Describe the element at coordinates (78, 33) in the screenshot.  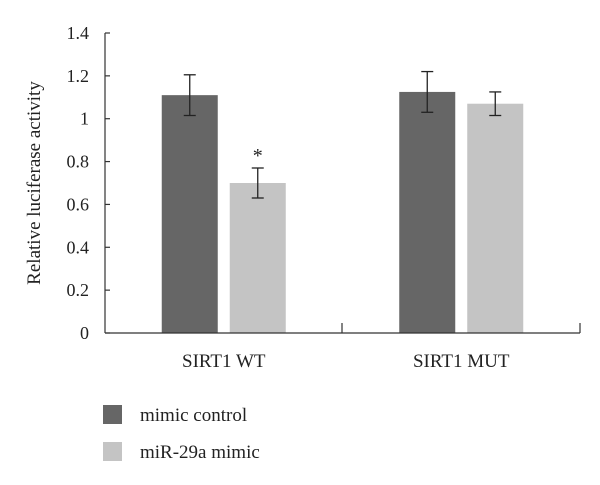
I see `y-tick-label: 1.4` at that location.